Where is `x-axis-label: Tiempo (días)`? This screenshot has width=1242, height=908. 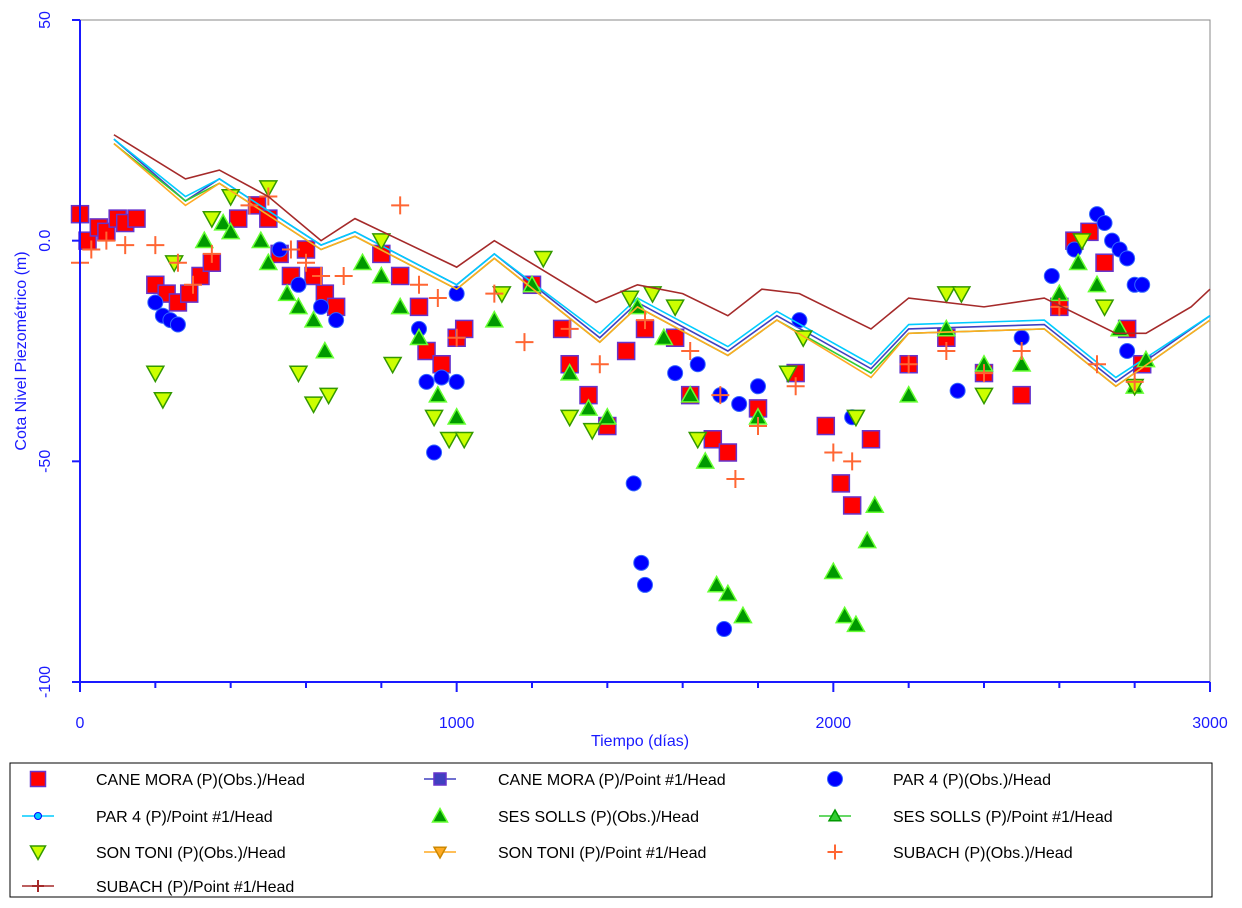
x-axis-label: Tiempo (días) is located at coordinates (640, 741).